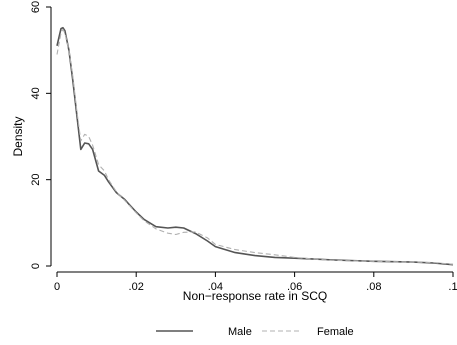 The width and height of the screenshot is (457, 345). Describe the element at coordinates (255, 332) in the screenshot. I see `legend: Male Female` at that location.